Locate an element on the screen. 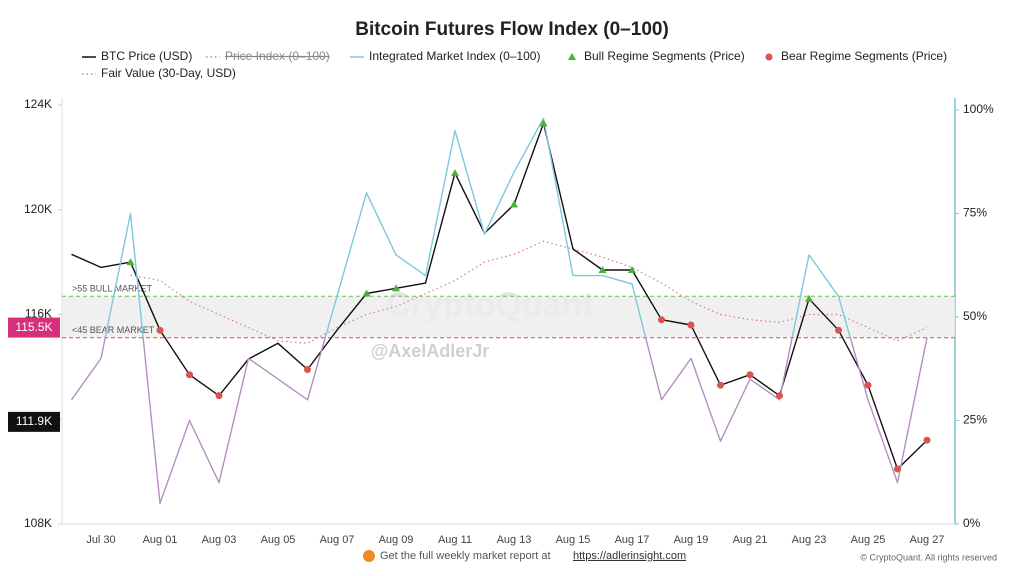 The width and height of the screenshot is (1024, 576). y2-tick-label: 25% is located at coordinates (975, 420).